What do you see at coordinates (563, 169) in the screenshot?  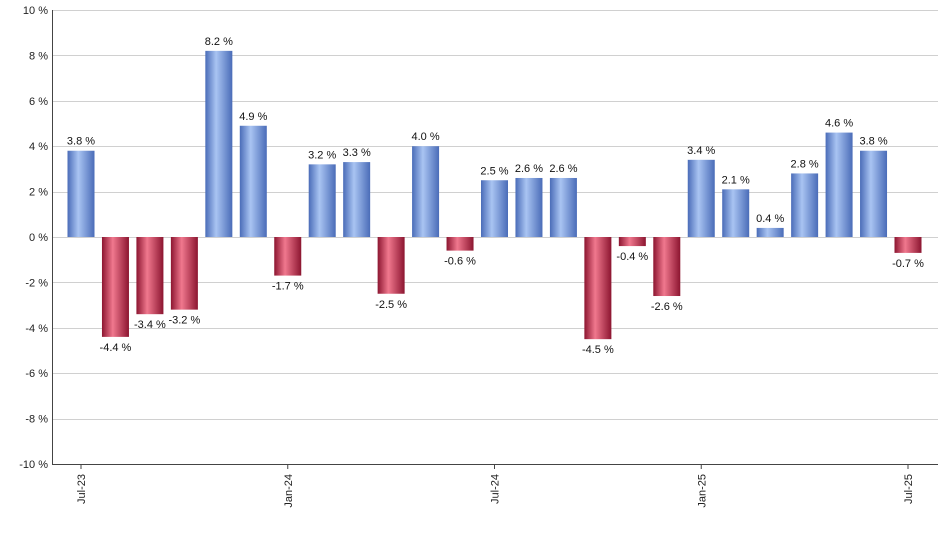 I see `data-label-Sep-24: 2.6 %` at bounding box center [563, 169].